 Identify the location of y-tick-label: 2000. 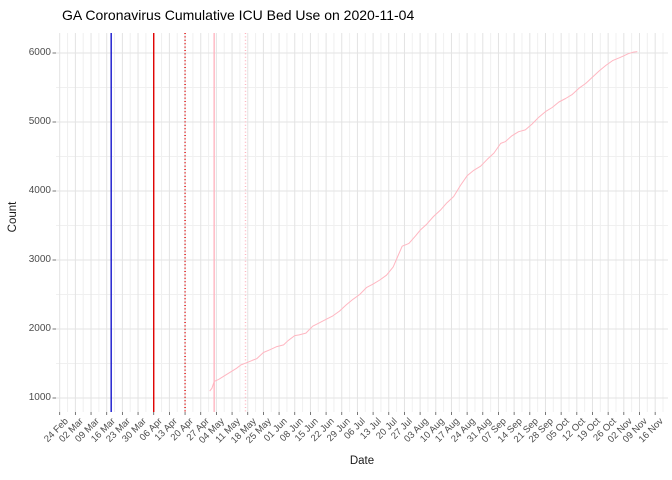
(39, 328).